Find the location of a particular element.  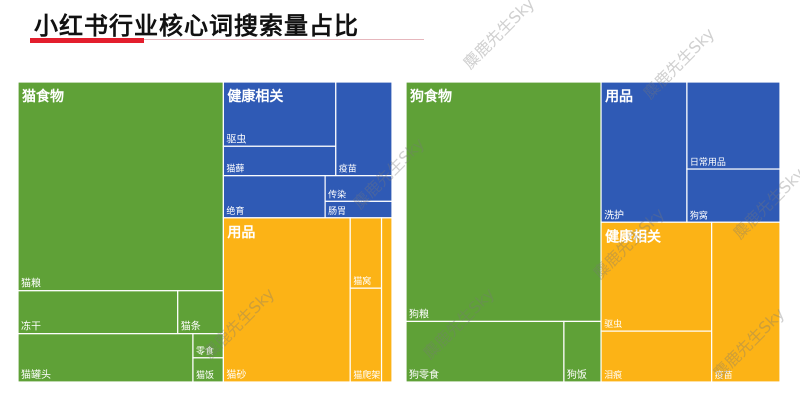

watermark-text: 麋鹿先生Sky is located at coordinates (498, 36).